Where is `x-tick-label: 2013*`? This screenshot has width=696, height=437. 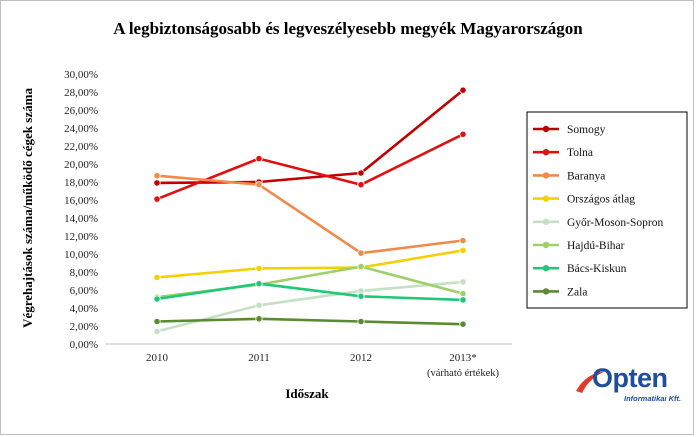
x-tick-label: 2013* is located at coordinates (463, 358).